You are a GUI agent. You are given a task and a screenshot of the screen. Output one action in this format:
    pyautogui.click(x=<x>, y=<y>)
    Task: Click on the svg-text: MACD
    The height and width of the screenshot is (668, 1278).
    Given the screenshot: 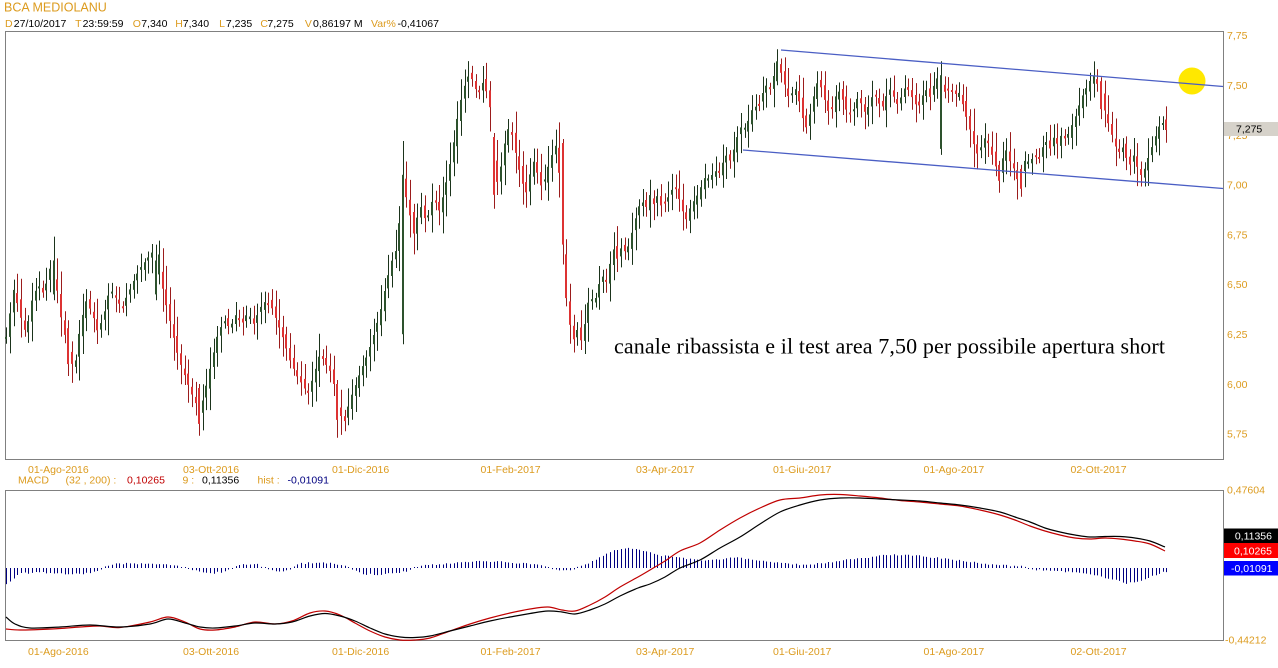 What is the action you would take?
    pyautogui.click(x=33, y=481)
    